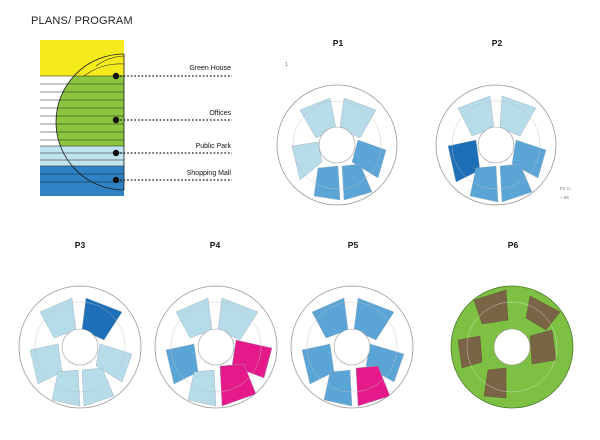 The width and height of the screenshot is (600, 440). I want to click on connector-green-house, so click(172, 76).